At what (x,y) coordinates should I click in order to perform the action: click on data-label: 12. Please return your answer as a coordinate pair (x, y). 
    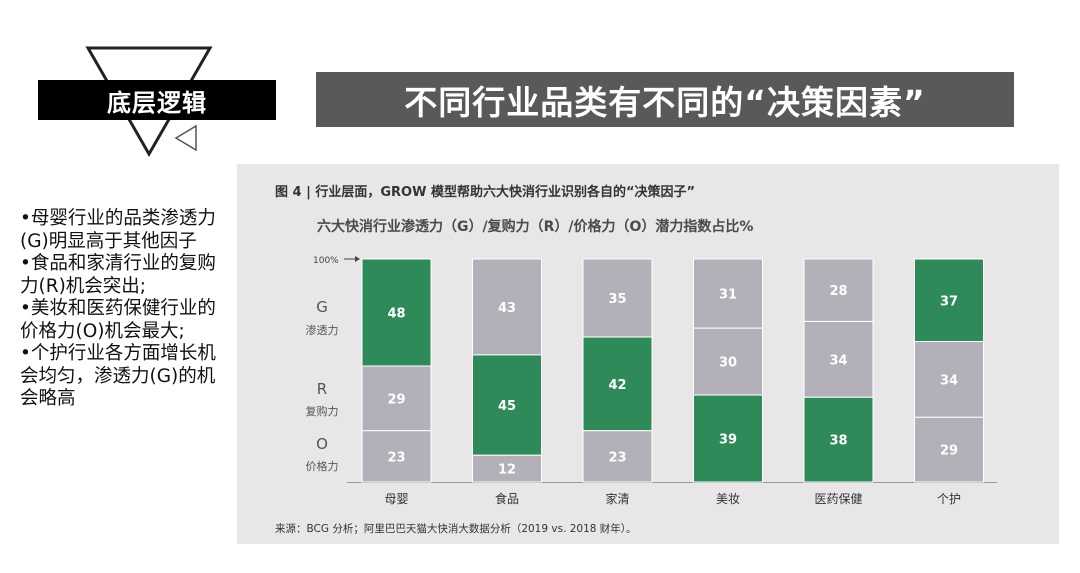
    Looking at the image, I should click on (507, 470).